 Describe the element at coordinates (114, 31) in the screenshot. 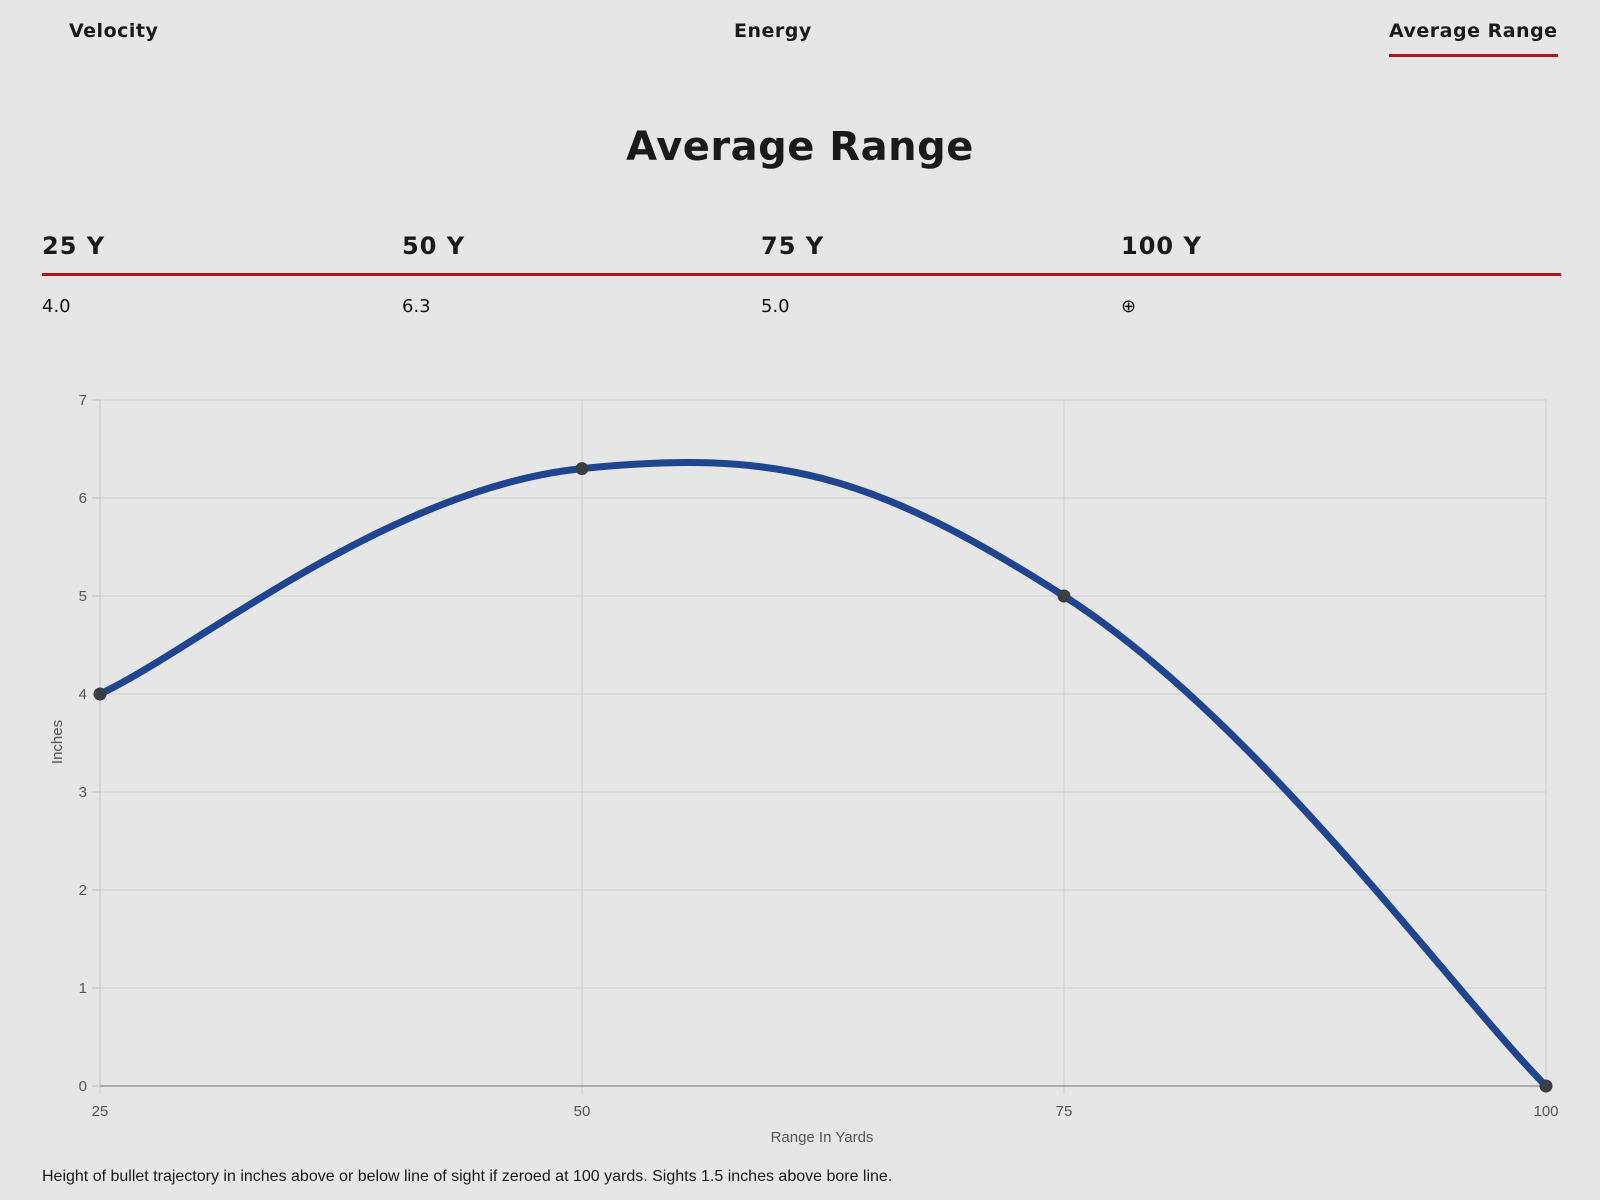

I see `tab-velocity: Velocity` at that location.